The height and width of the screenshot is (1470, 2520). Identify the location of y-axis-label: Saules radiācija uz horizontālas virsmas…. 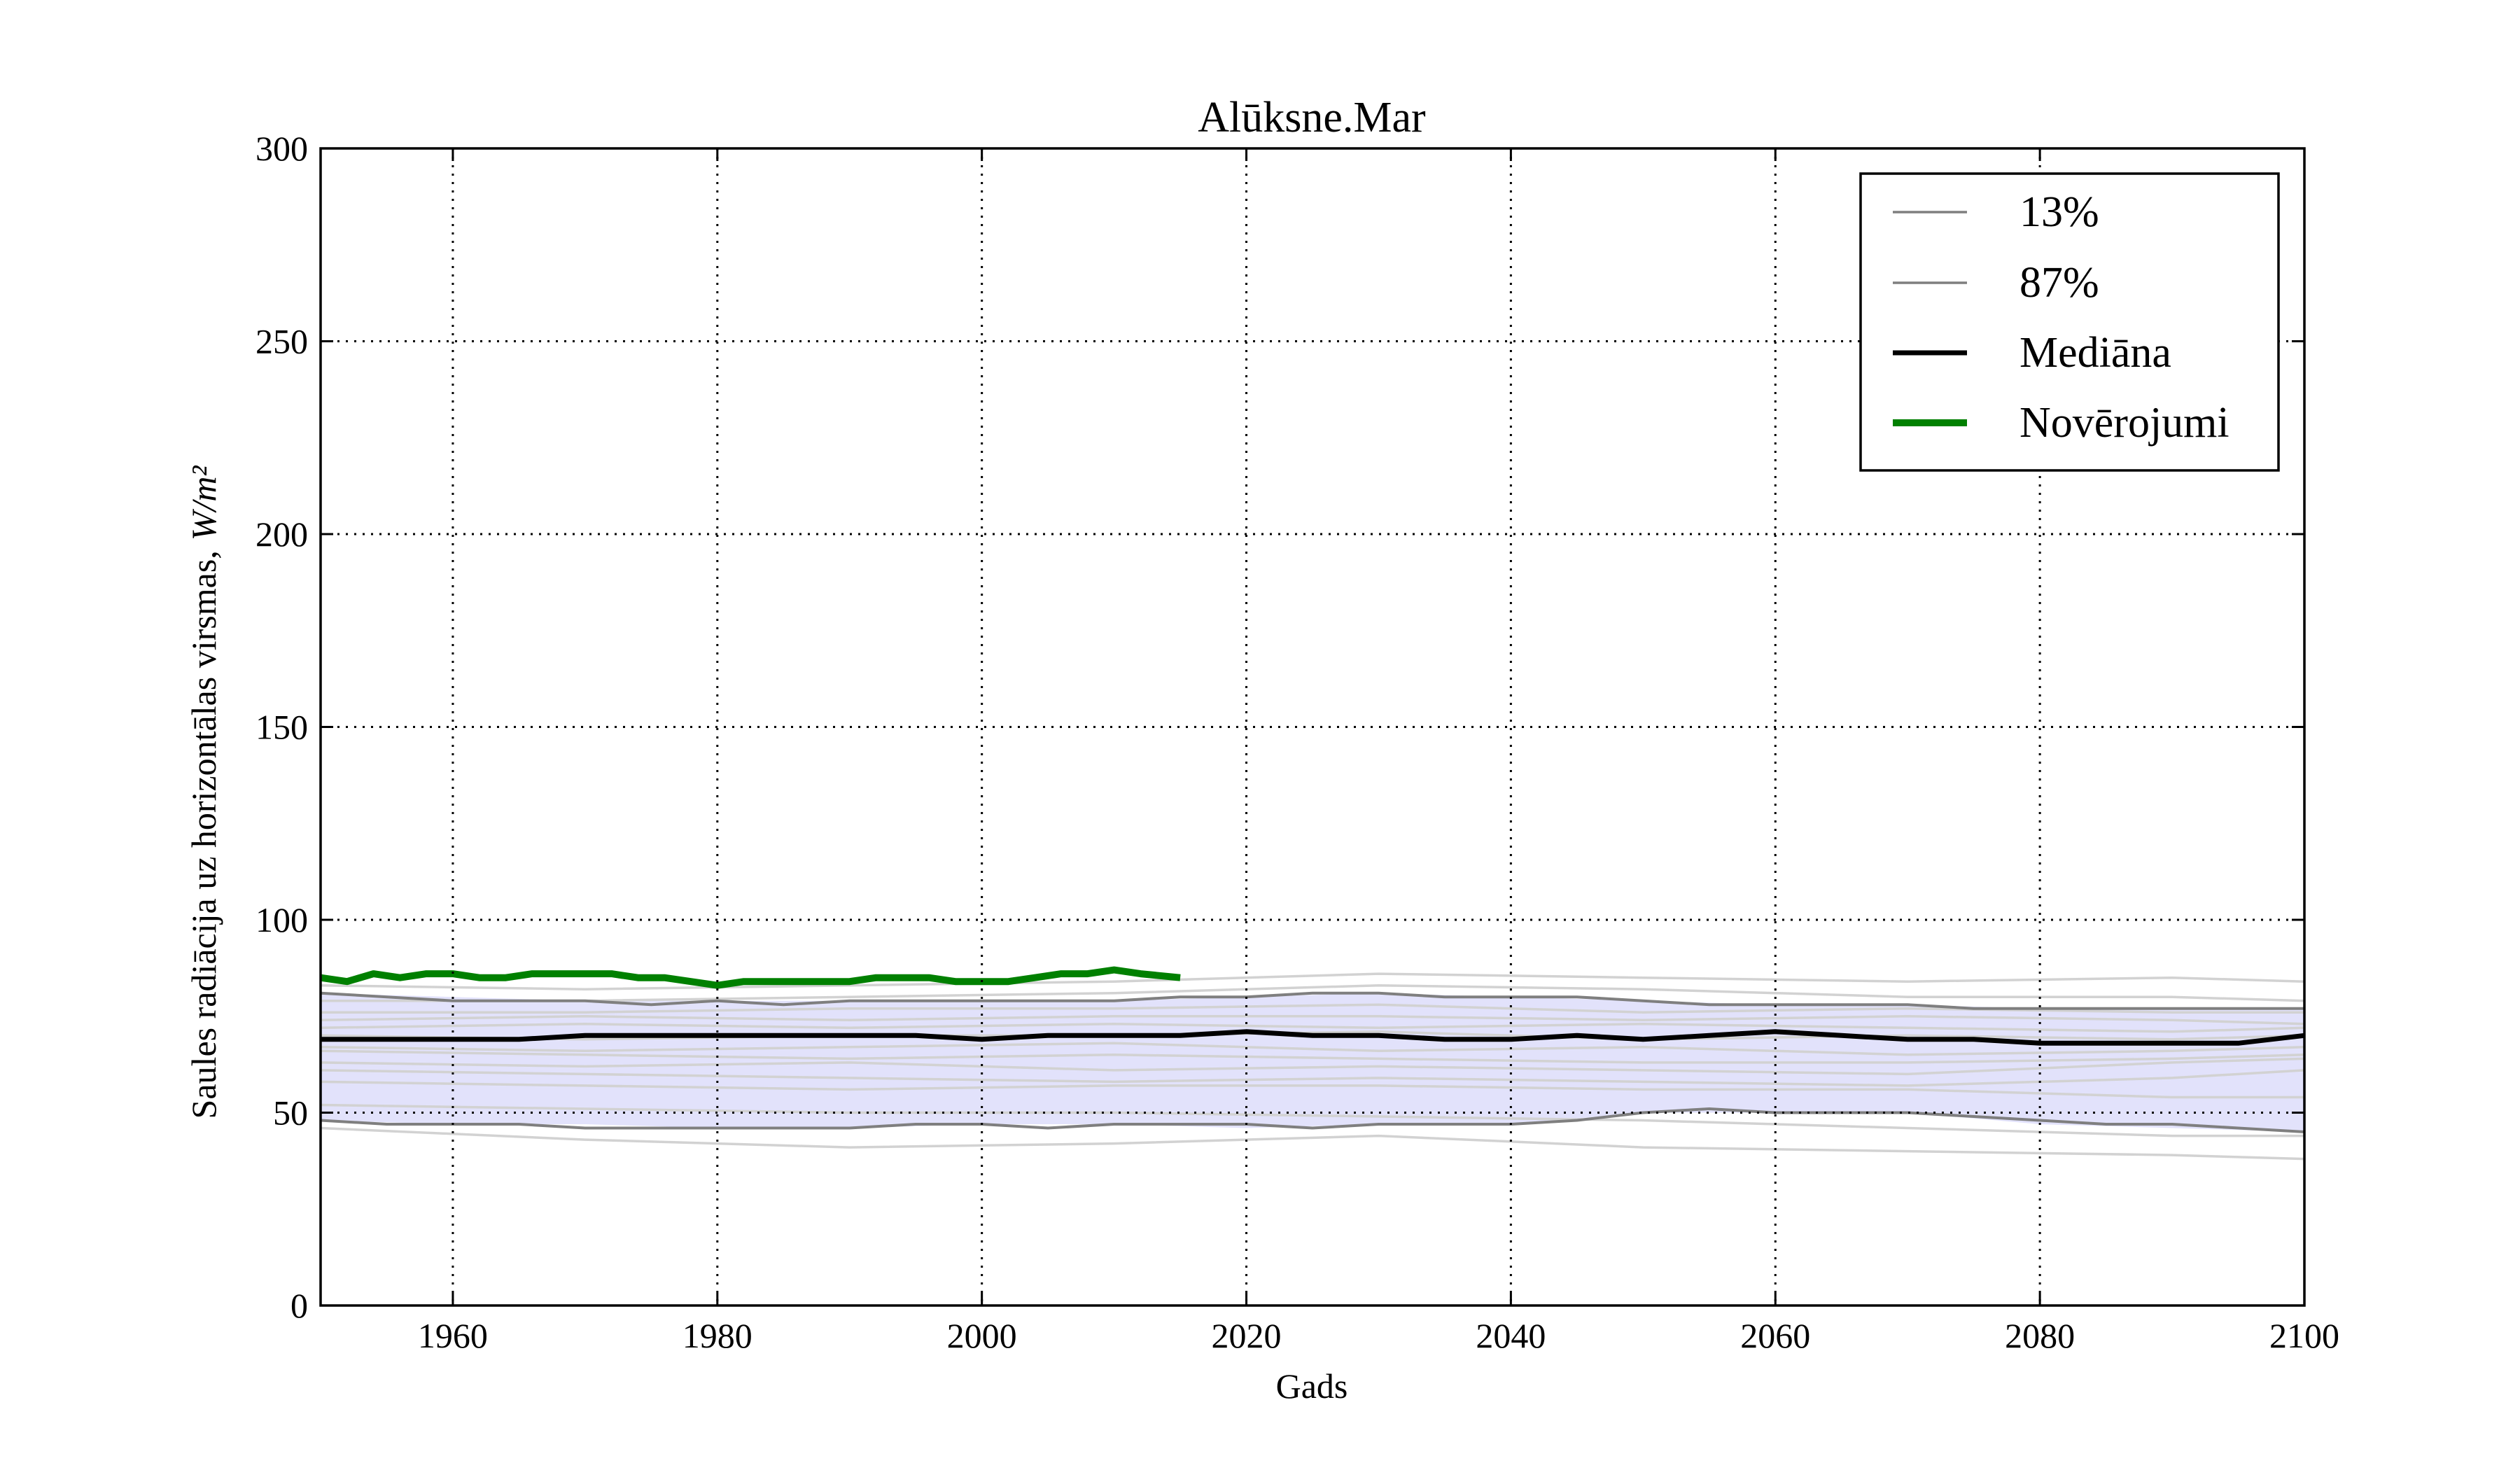
(203, 792).